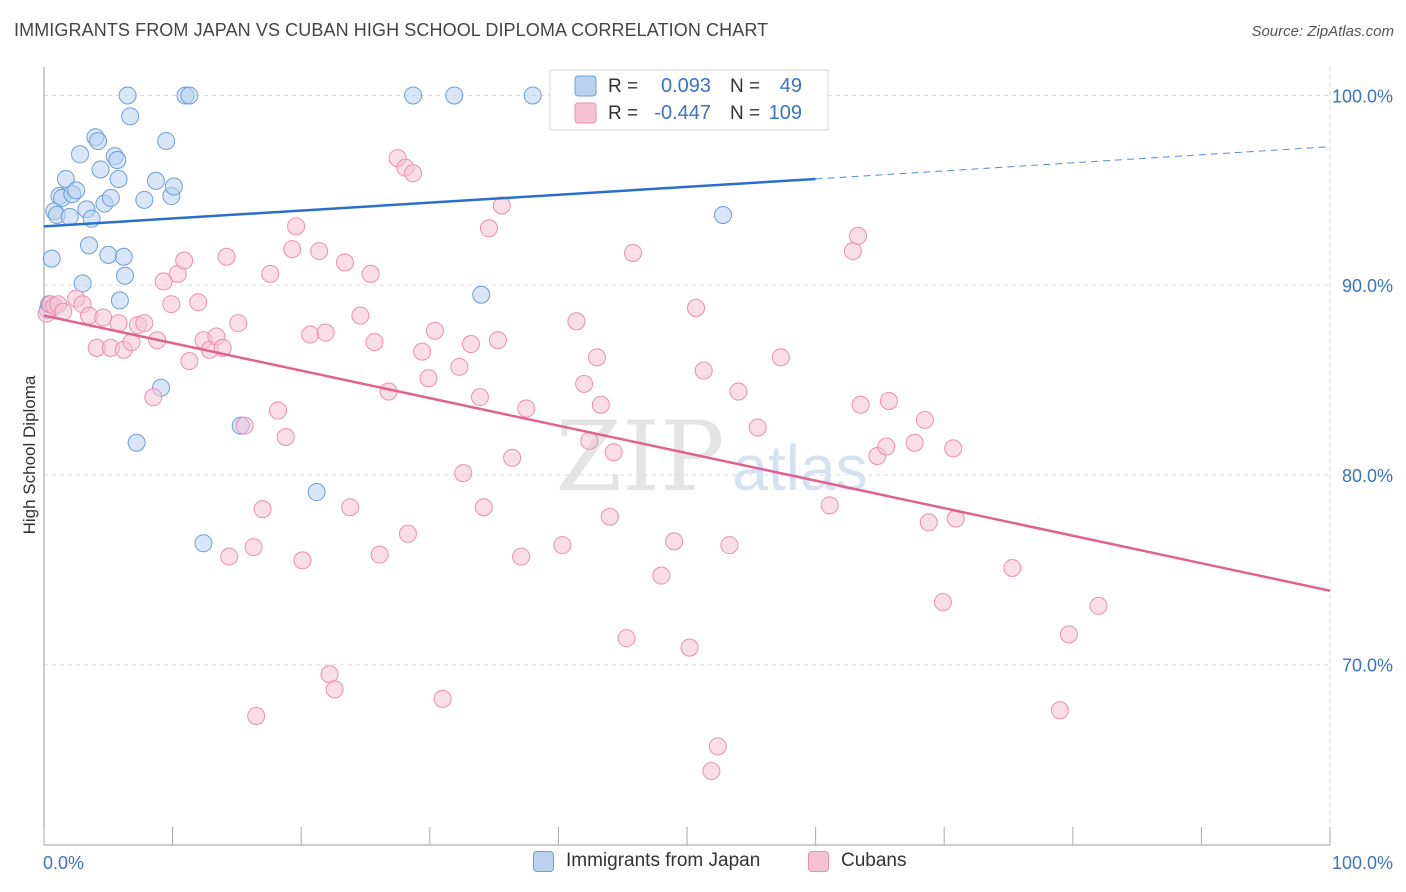 This screenshot has width=1406, height=892. What do you see at coordinates (1362, 380) in the screenshot?
I see `y-tick-labels: 100.0% 90.0% 80.0% 70.0%` at bounding box center [1362, 380].